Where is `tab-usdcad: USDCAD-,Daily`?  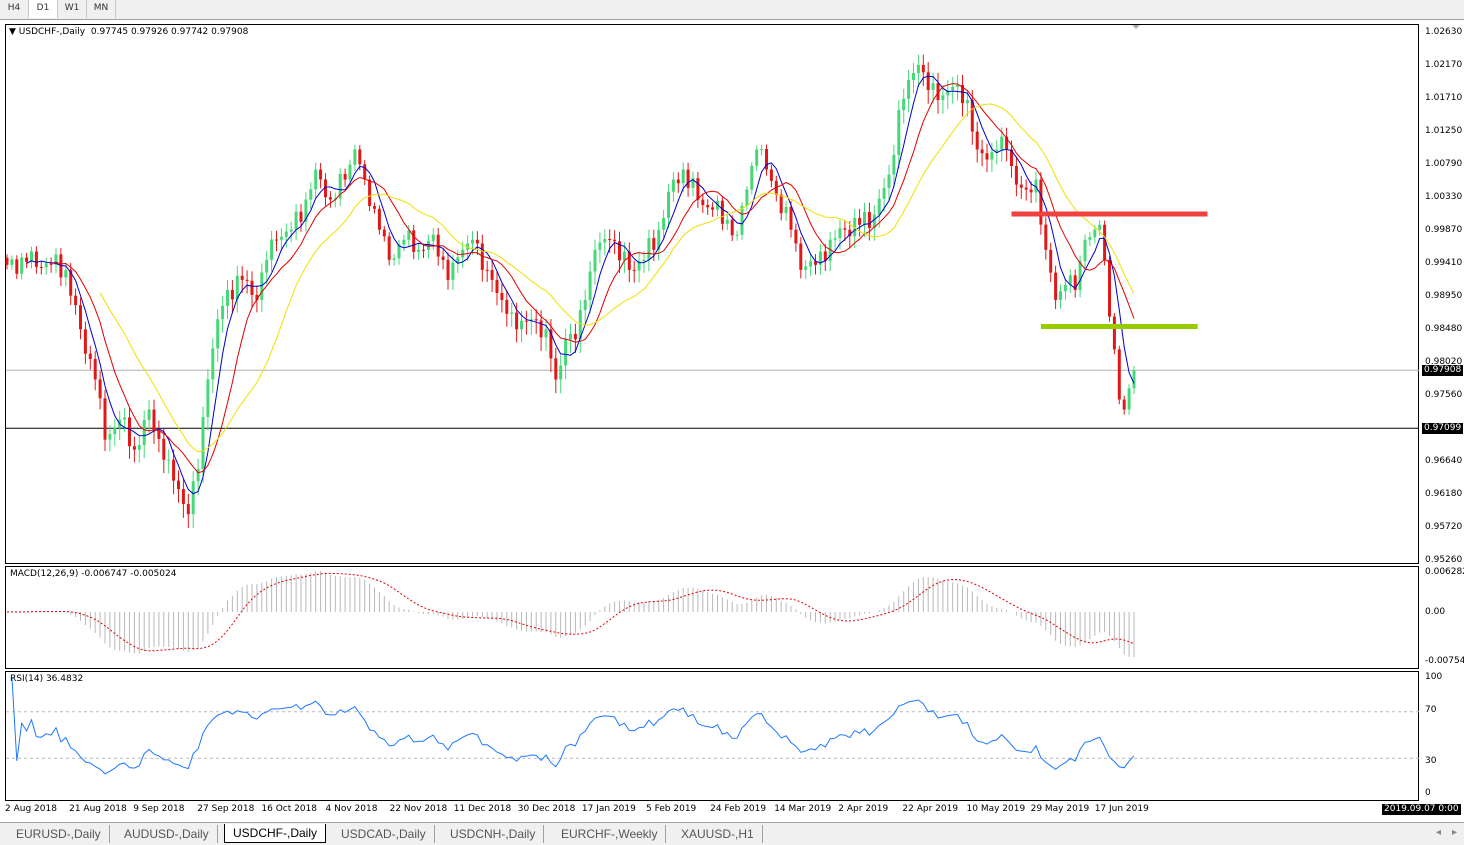 tab-usdcad: USDCAD-,Daily is located at coordinates (384, 834).